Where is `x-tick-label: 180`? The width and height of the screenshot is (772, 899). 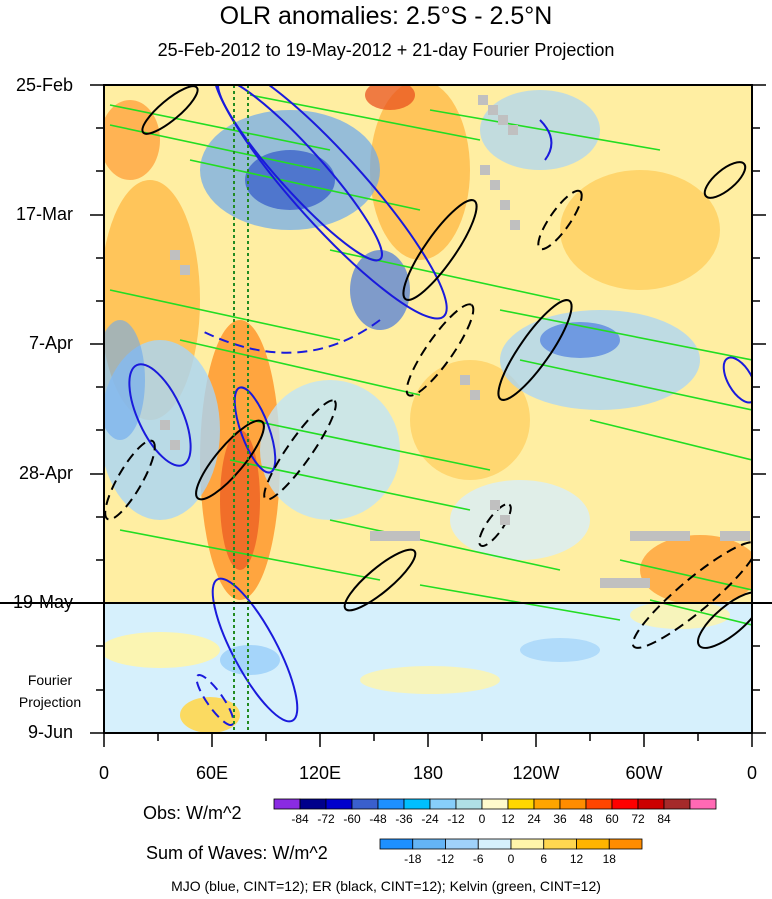 x-tick-label: 180 is located at coordinates (428, 773).